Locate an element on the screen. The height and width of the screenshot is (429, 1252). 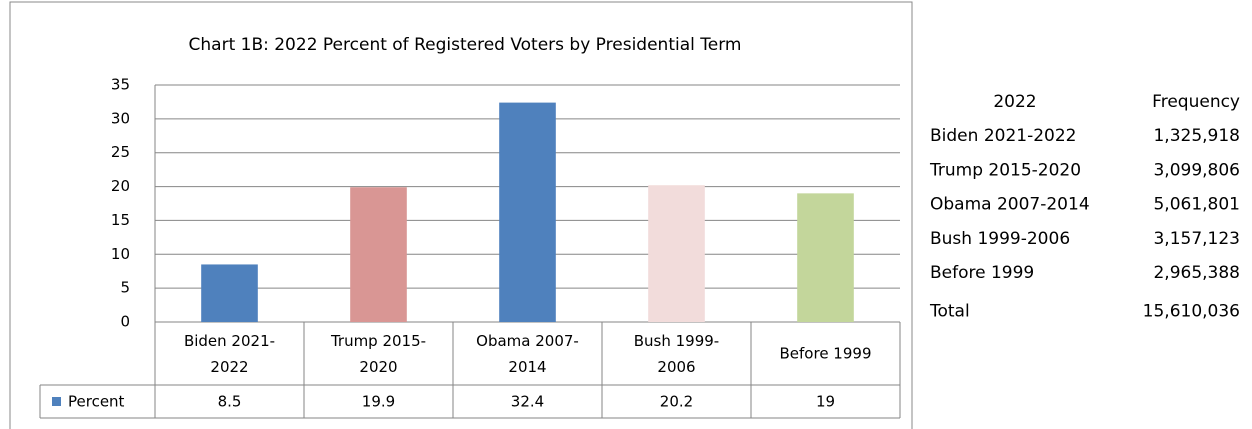
table-header: Frequency is located at coordinates (1196, 102).